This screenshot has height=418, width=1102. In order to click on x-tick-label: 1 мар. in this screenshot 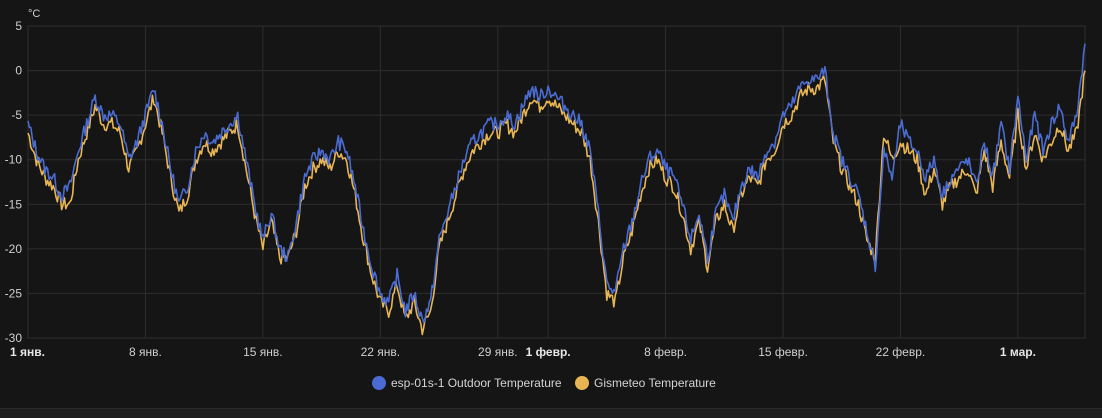, I will do `click(1018, 352)`.